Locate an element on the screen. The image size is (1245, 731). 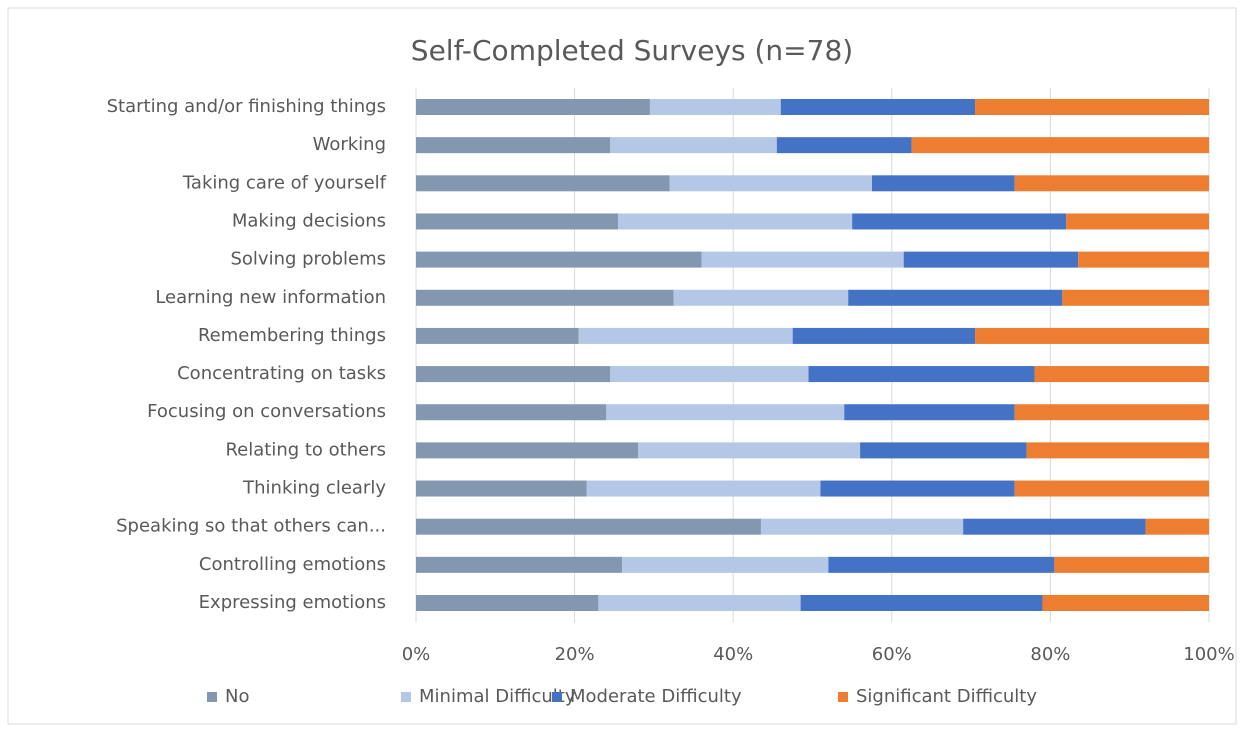
legend-label: Minimal Difficulty is located at coordinates (497, 696).